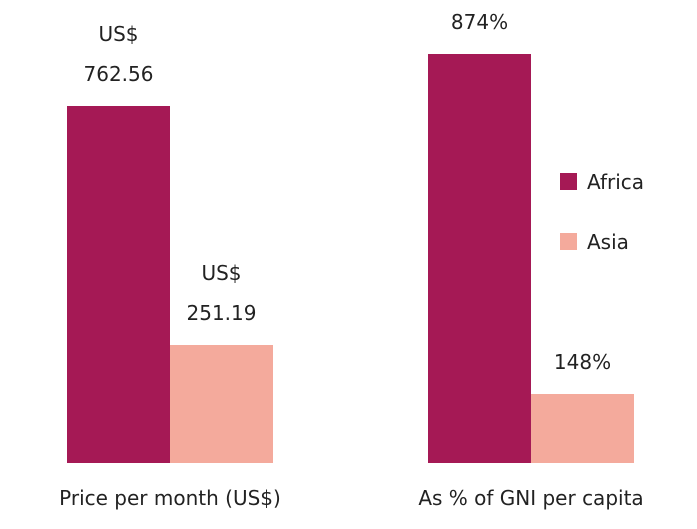 Image resolution: width=697 pixels, height=529 pixels. Describe the element at coordinates (479, 21) in the screenshot. I see `value-label: 874%` at that location.